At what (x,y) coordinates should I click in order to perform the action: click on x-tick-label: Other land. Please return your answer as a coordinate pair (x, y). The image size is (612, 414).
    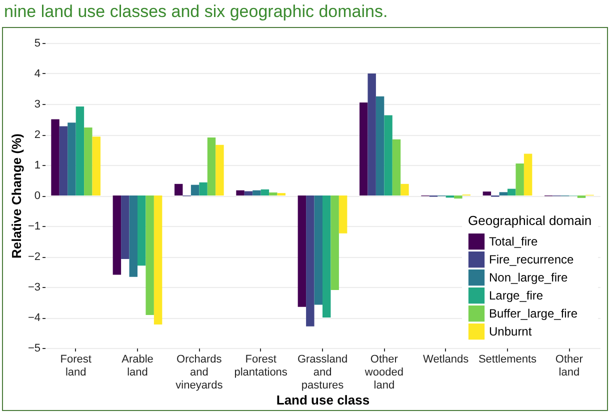
    Looking at the image, I should click on (569, 366).